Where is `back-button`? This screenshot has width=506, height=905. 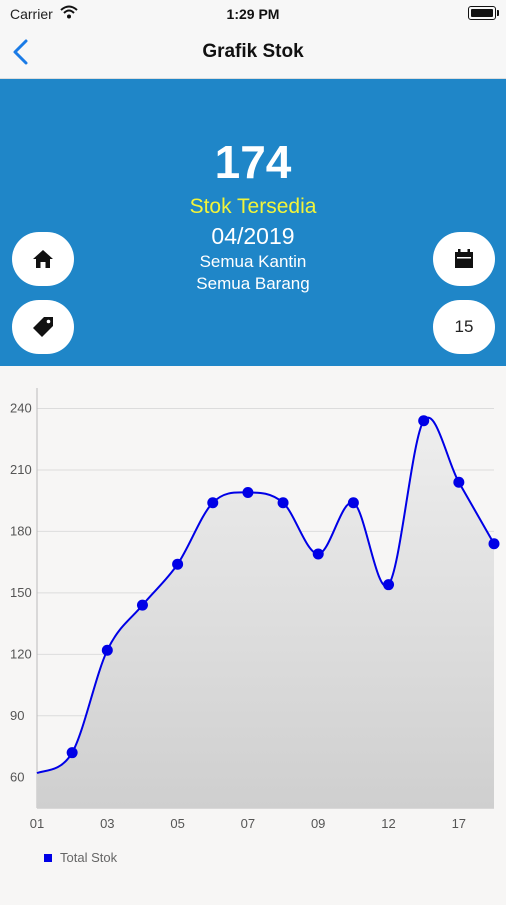 back-button is located at coordinates (23, 52).